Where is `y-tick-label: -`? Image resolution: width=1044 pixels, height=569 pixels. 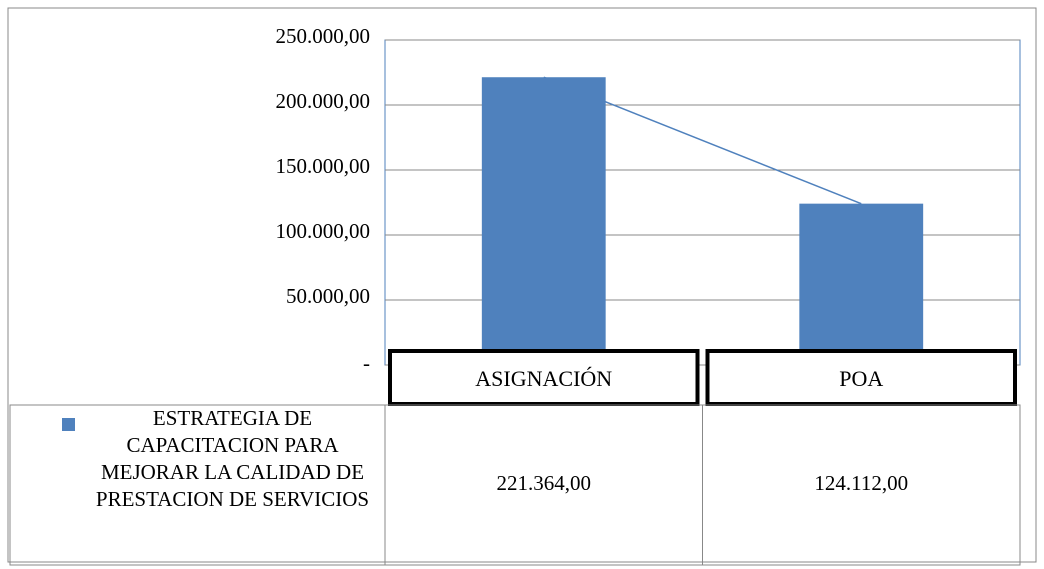 y-tick-label: - is located at coordinates (366, 363).